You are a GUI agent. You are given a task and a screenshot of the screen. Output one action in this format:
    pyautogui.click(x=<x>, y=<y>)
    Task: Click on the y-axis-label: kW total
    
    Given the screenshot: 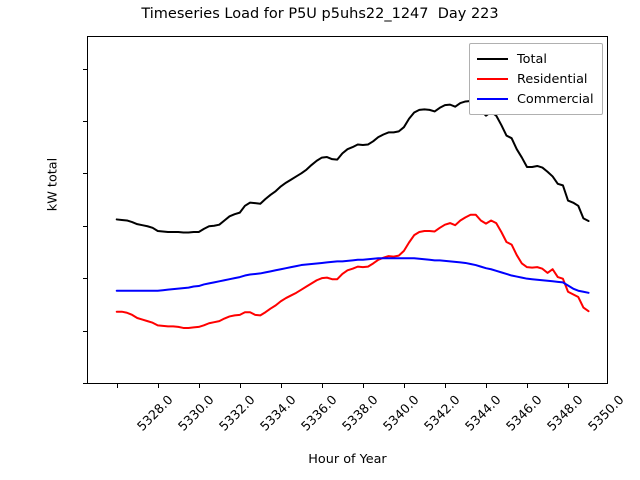 What is the action you would take?
    pyautogui.click(x=53, y=184)
    